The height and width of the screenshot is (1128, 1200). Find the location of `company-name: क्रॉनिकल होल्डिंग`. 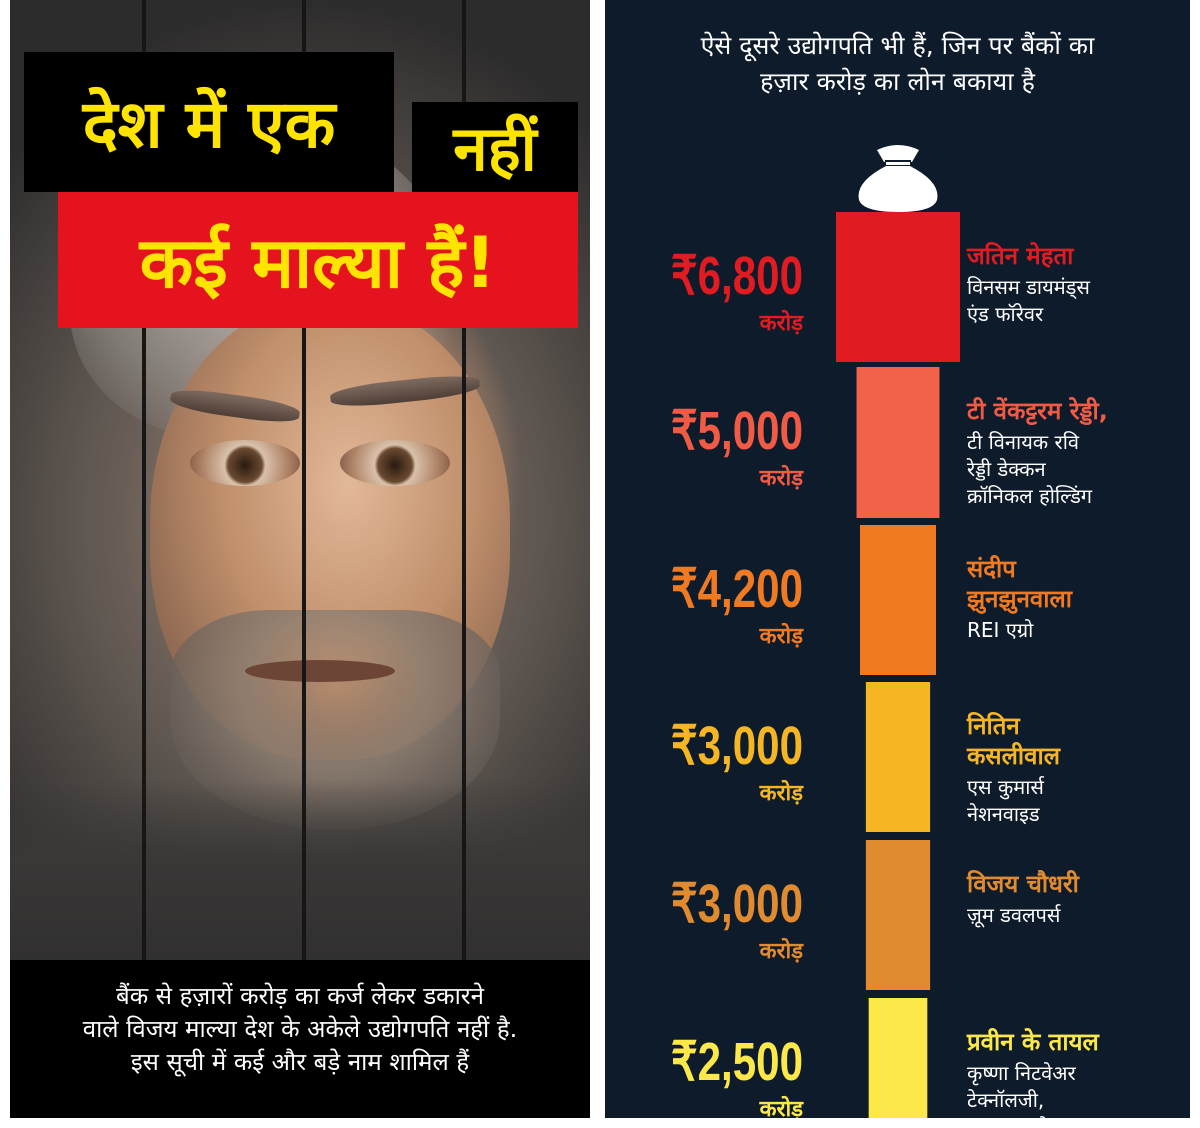

company-name: क्रॉनिकल होल्डिंग is located at coordinates (1030, 496).